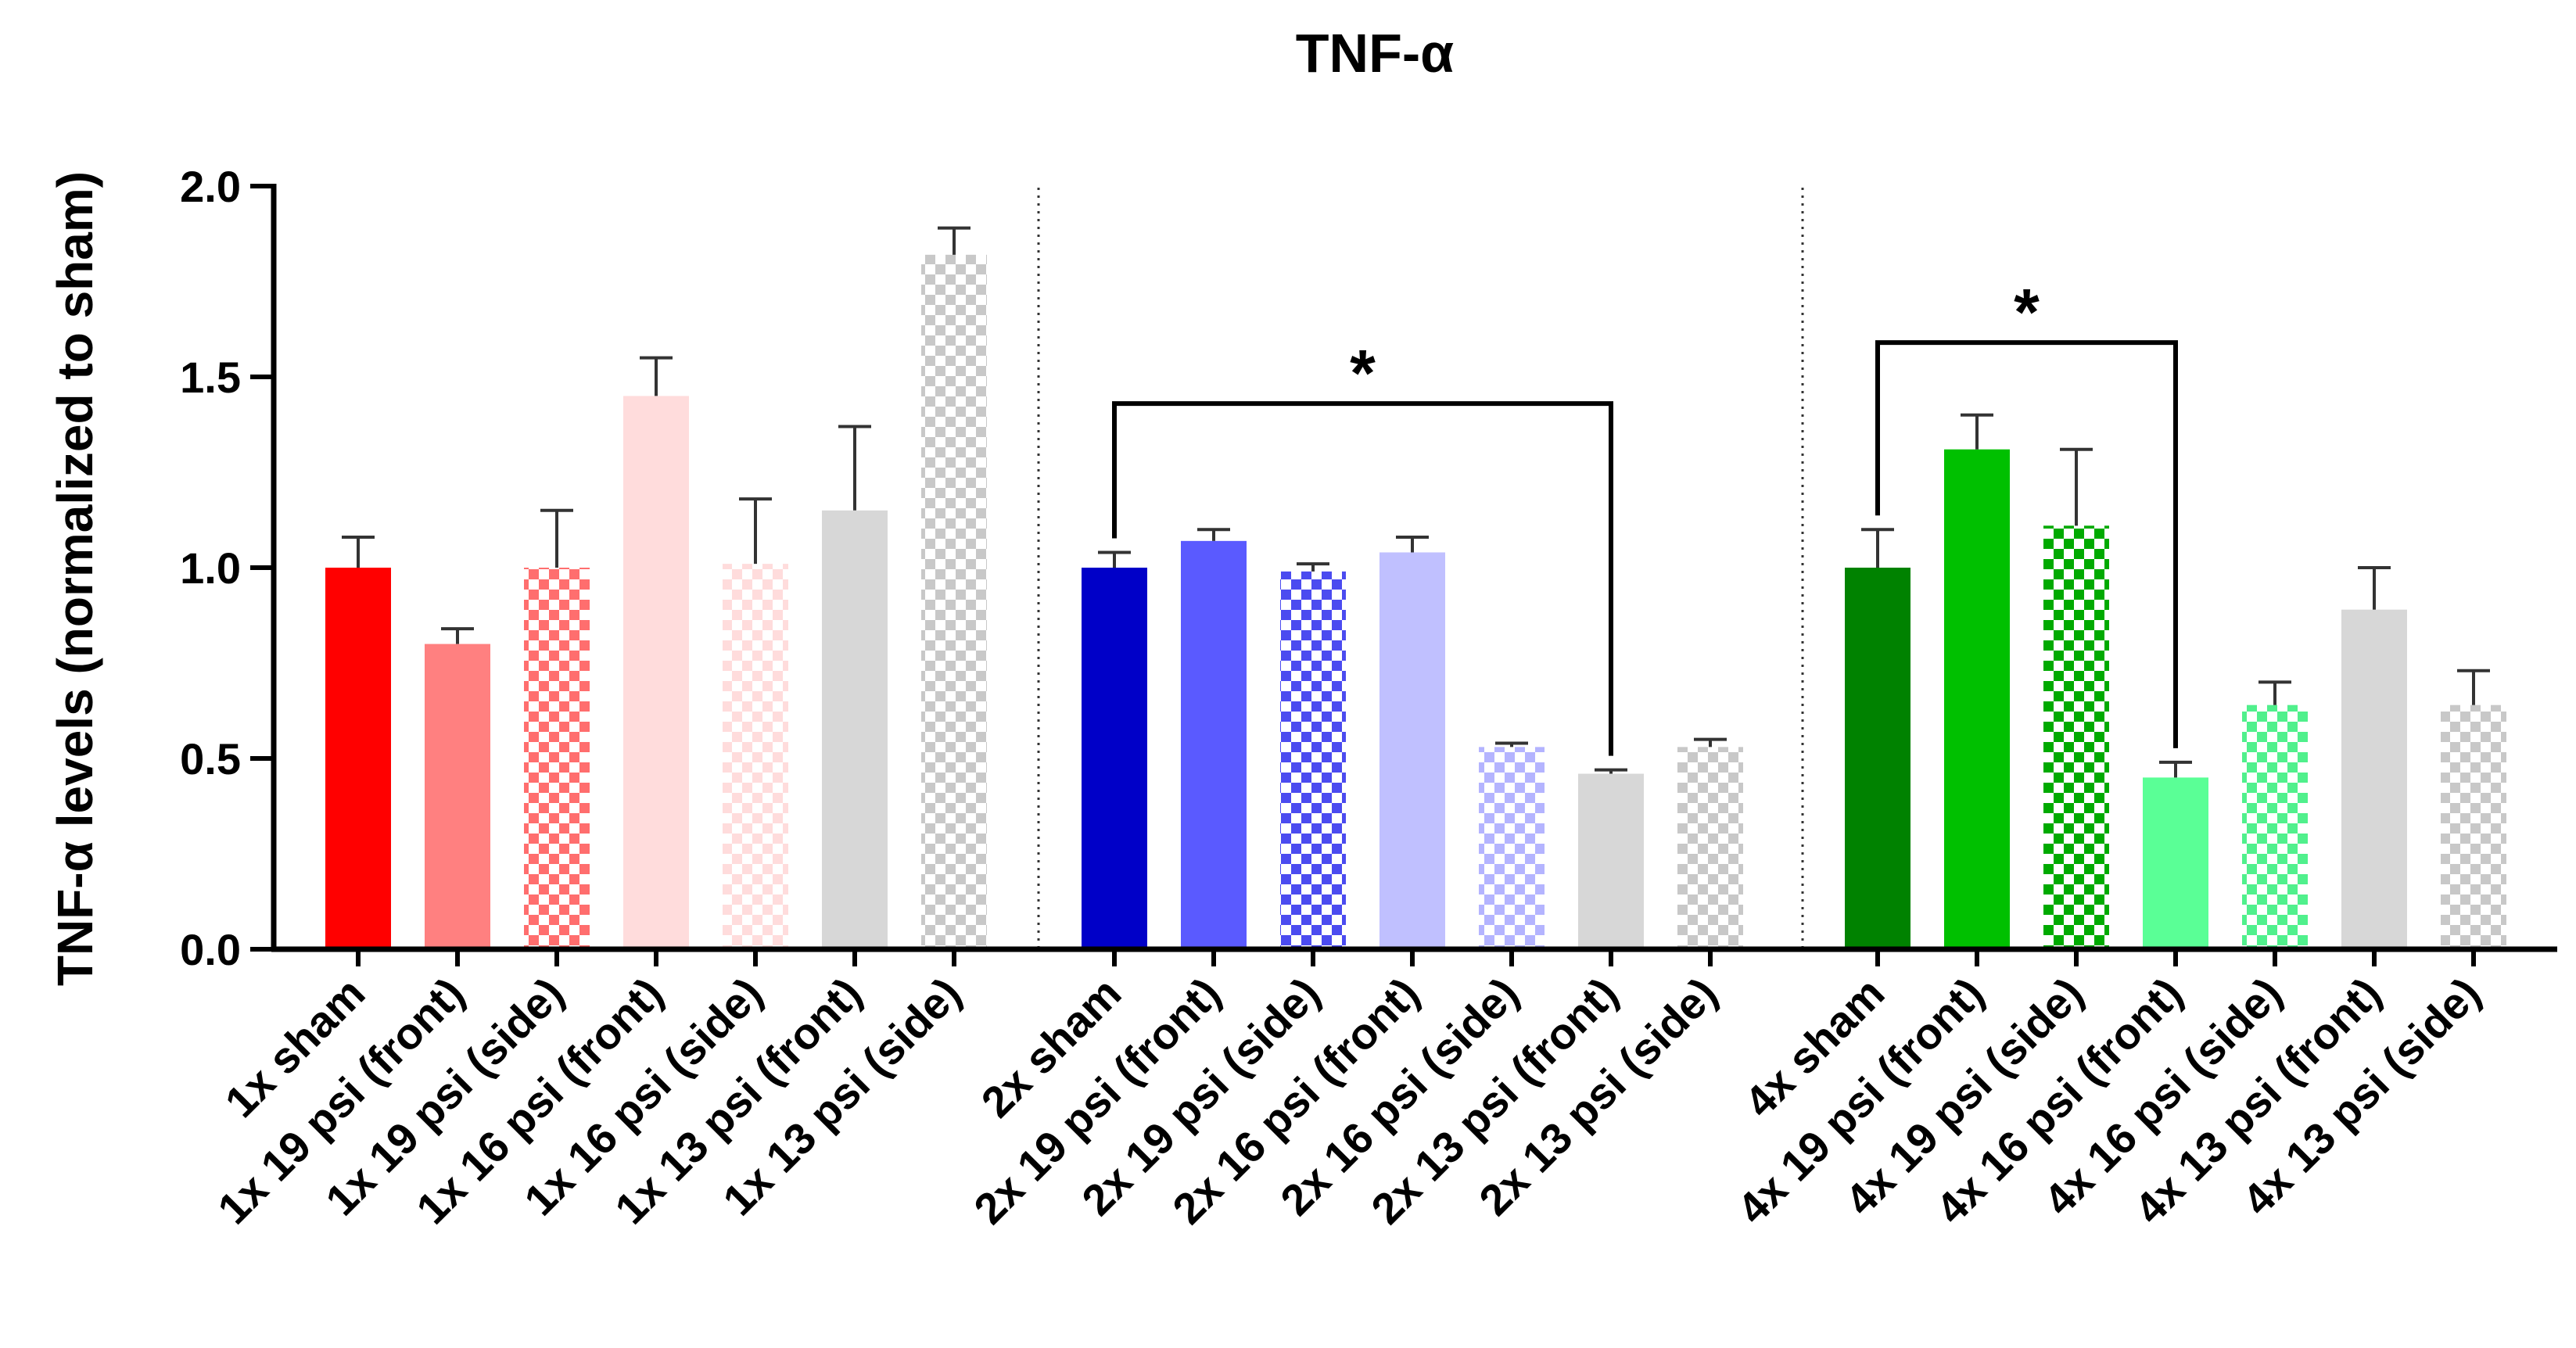 The height and width of the screenshot is (1348, 2576). Describe the element at coordinates (2374, 779) in the screenshot. I see `bar-4x-13-psi-front` at that location.